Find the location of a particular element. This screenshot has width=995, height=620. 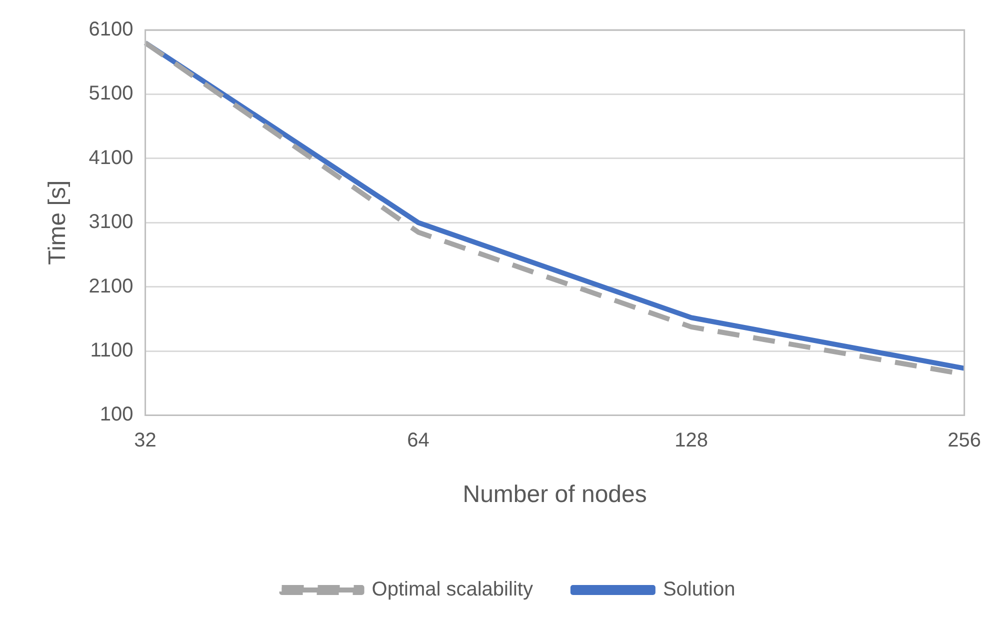

y-tick-label: 2100 is located at coordinates (111, 286).